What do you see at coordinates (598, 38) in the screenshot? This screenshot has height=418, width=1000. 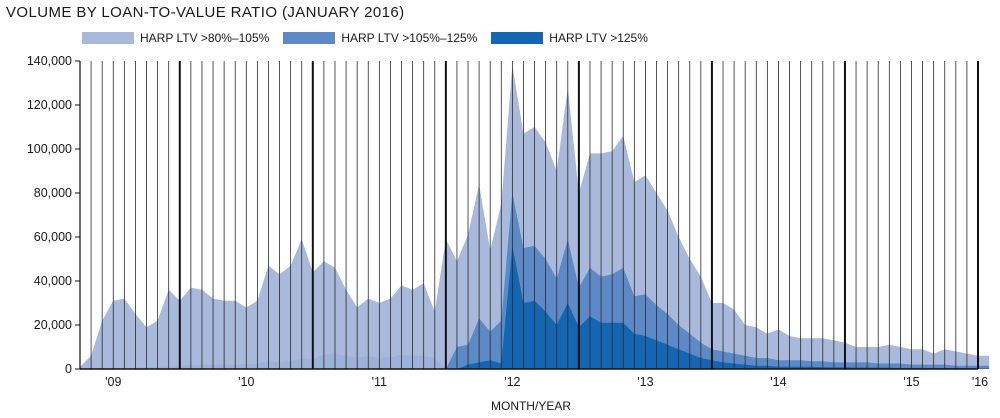 I see `legend-label-ltv-125-plus: HARP LTV >125%` at bounding box center [598, 38].